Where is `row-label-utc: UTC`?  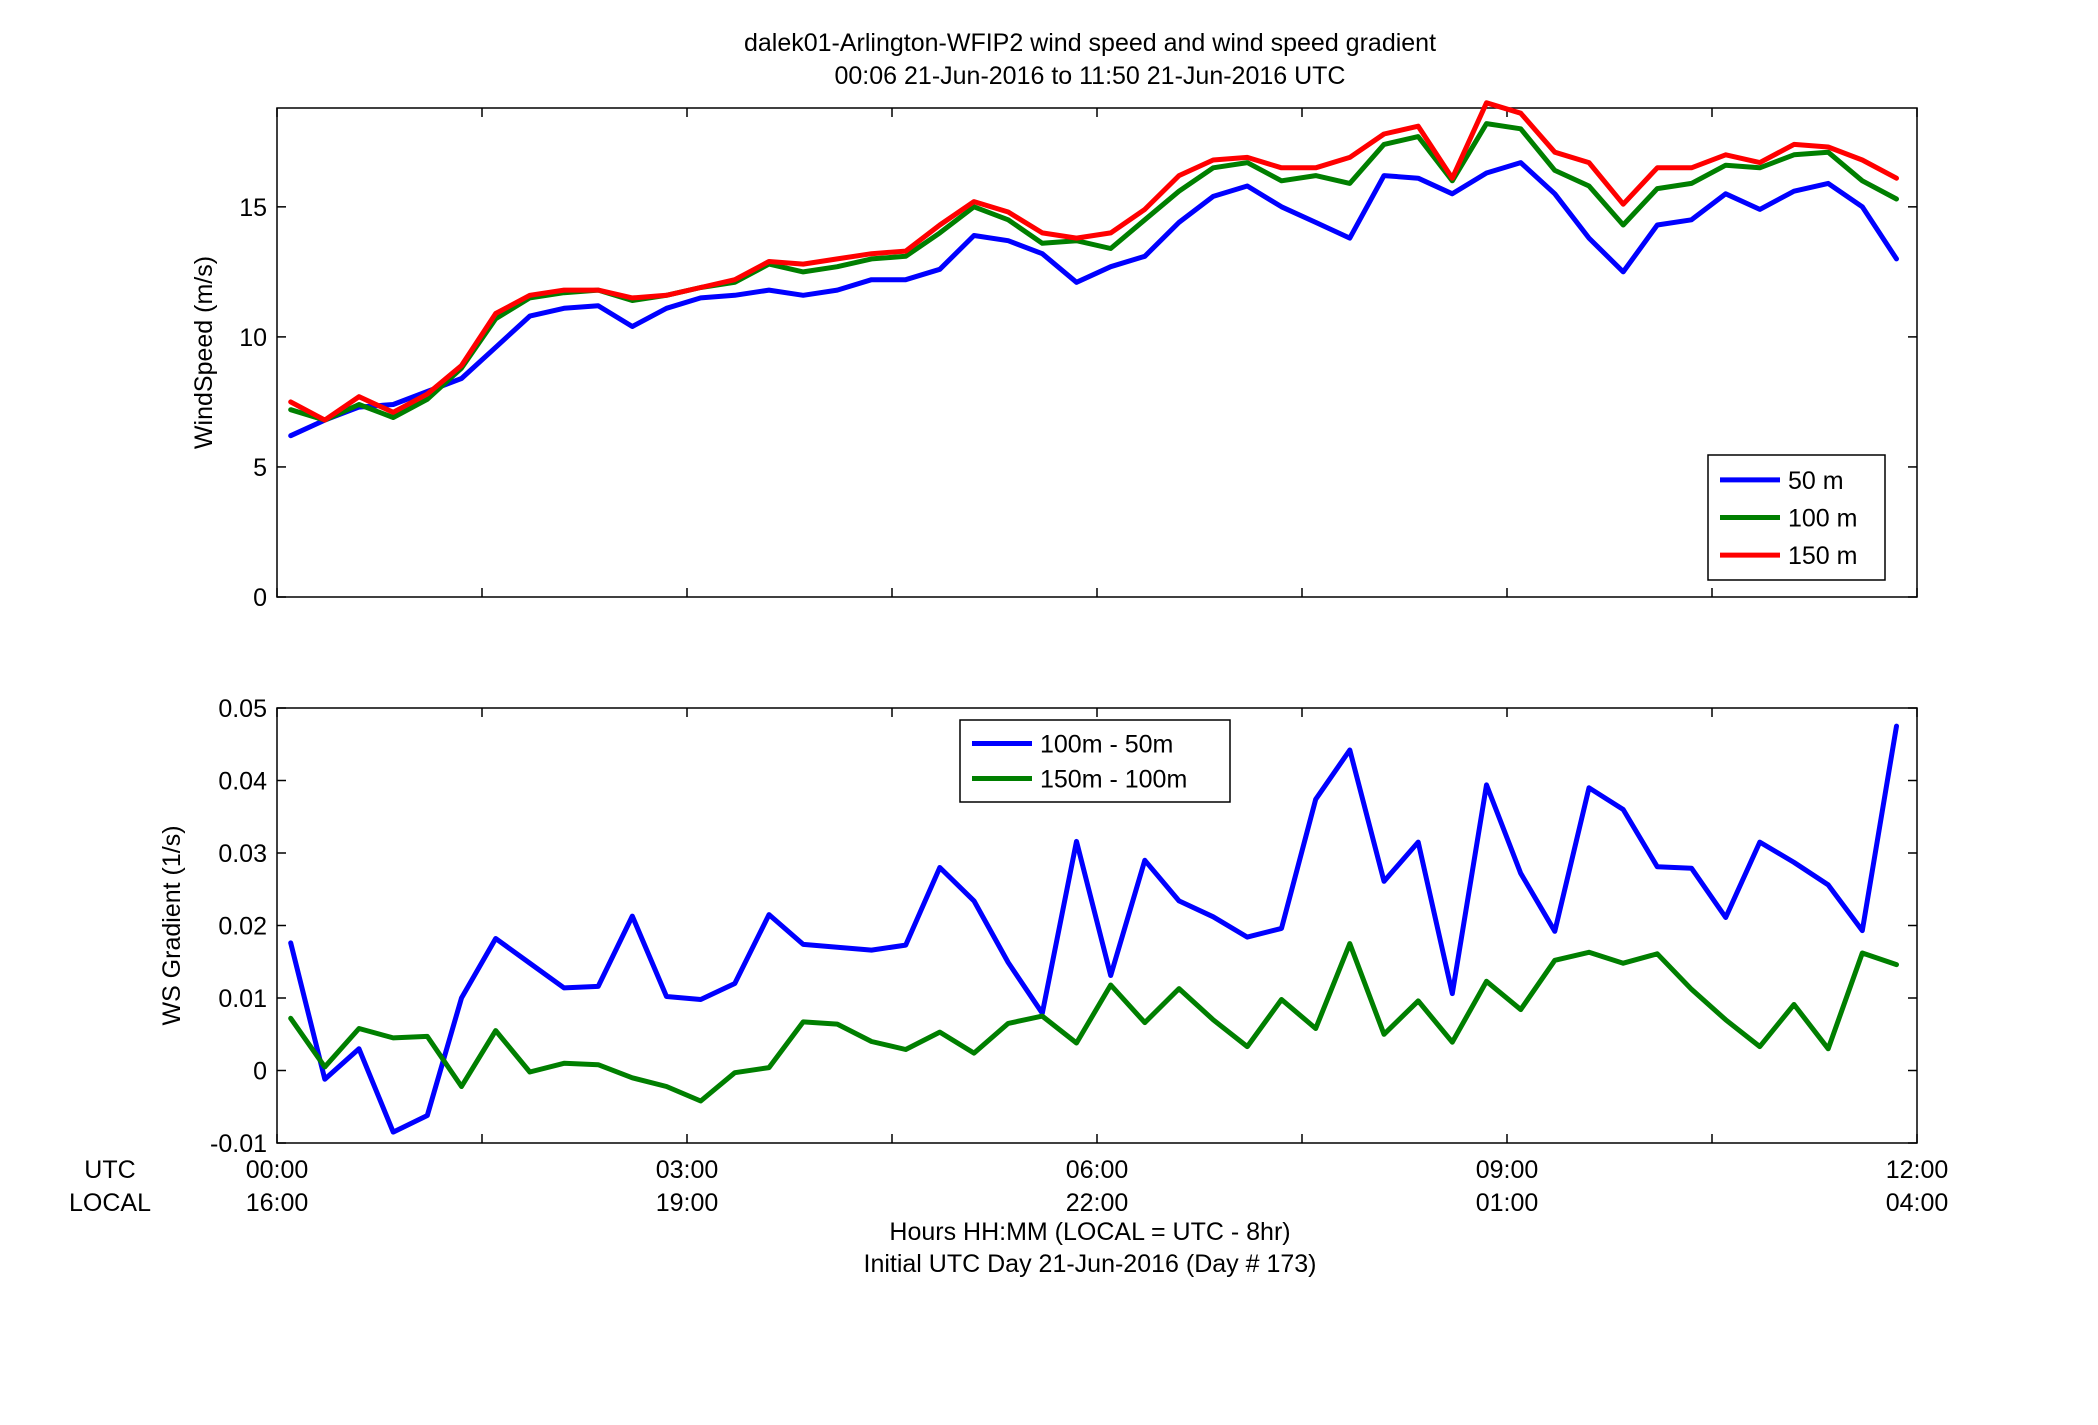 row-label-utc: UTC is located at coordinates (109, 1170).